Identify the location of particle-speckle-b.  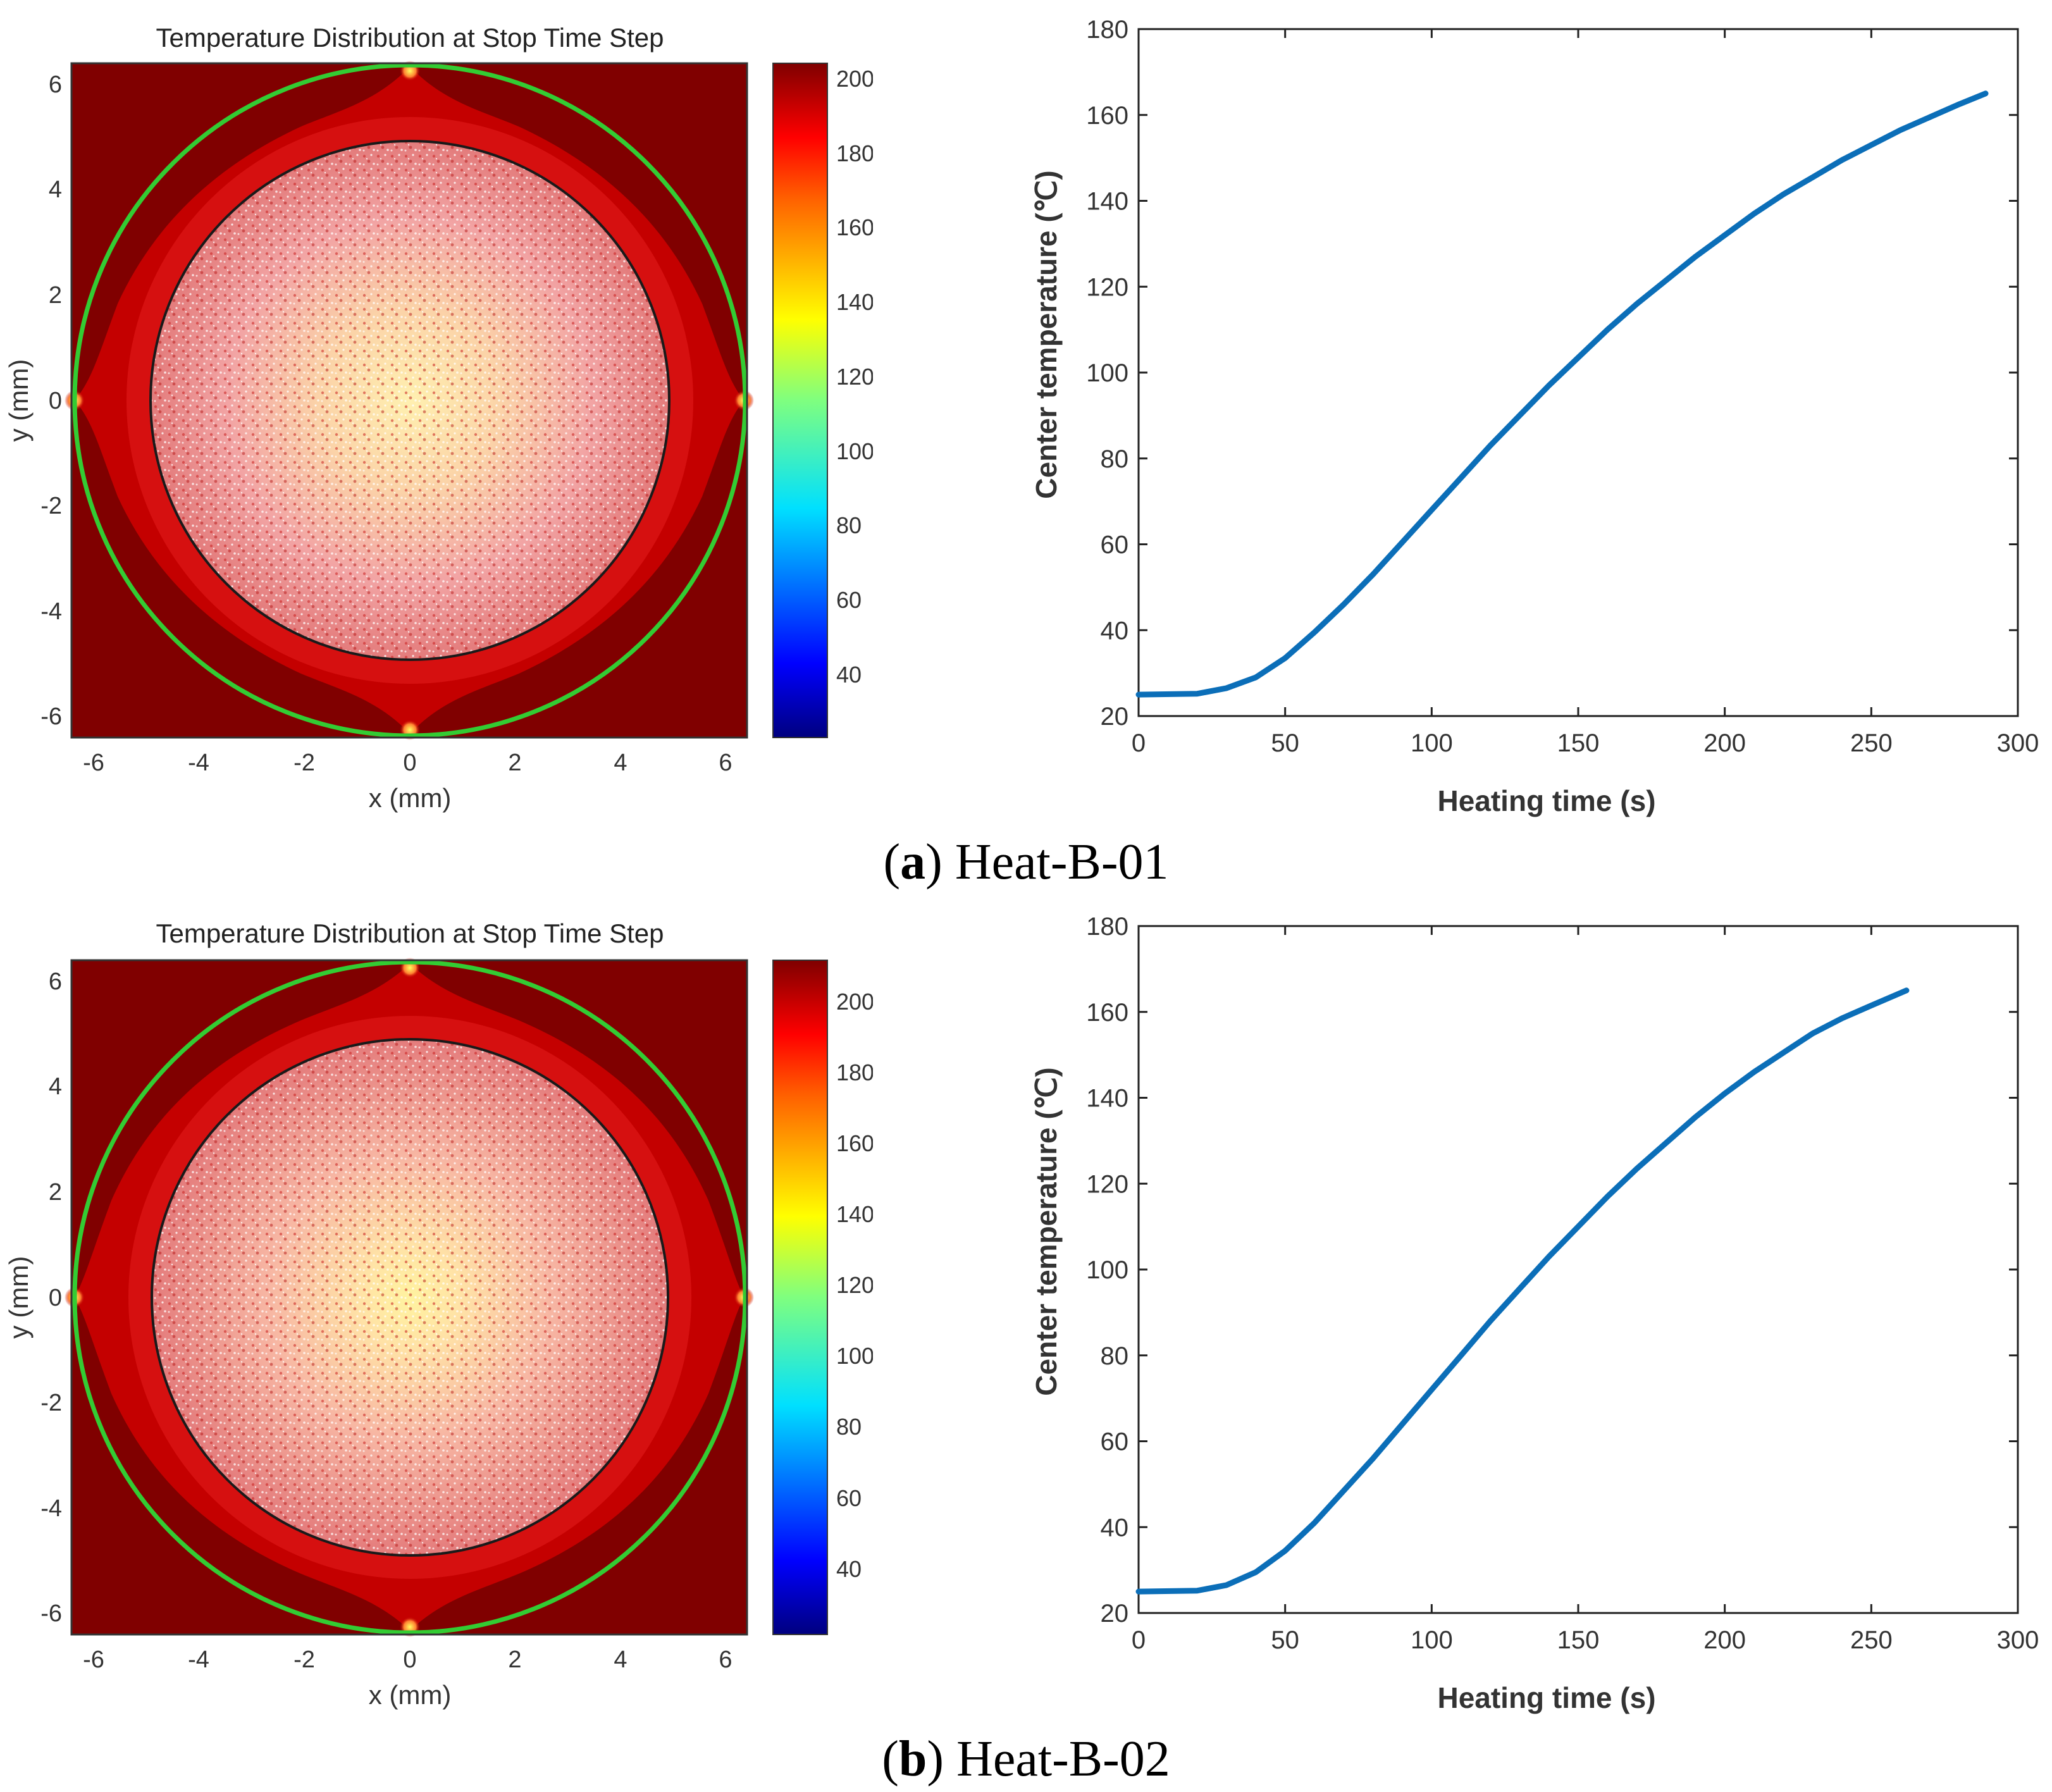
(410, 1297).